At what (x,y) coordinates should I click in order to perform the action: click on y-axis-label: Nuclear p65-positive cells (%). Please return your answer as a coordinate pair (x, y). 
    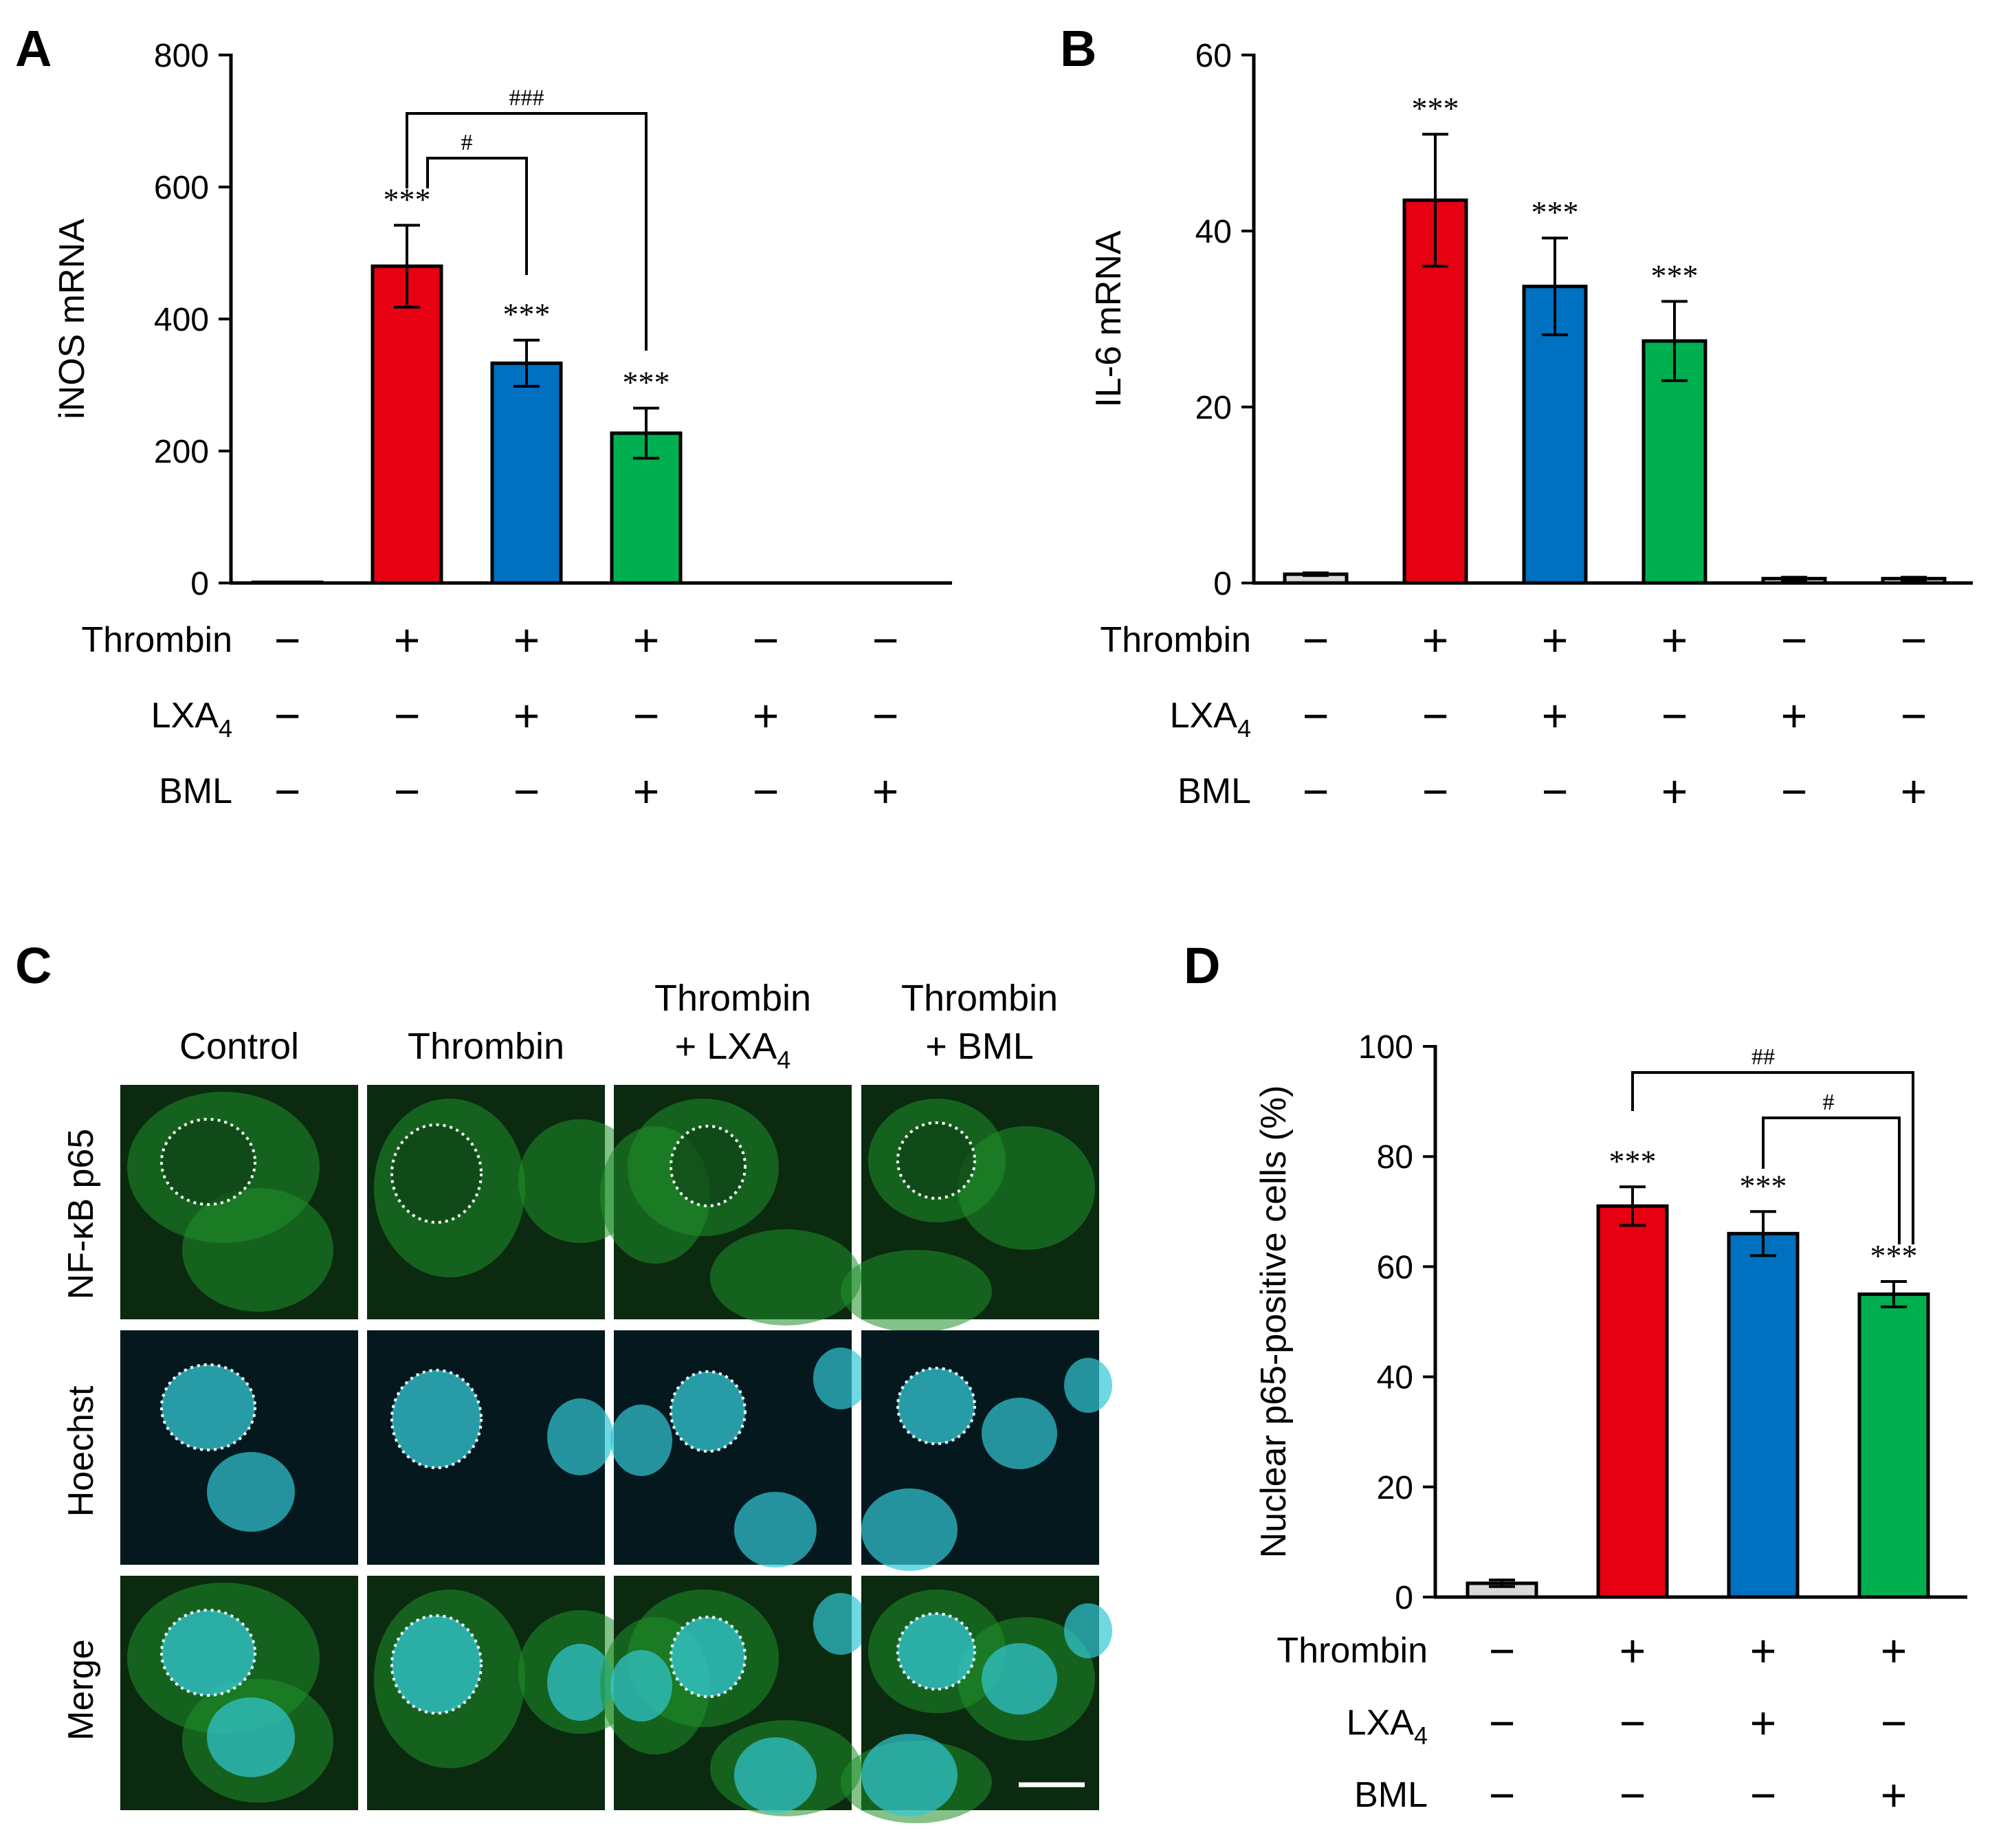
    Looking at the image, I should click on (1274, 1322).